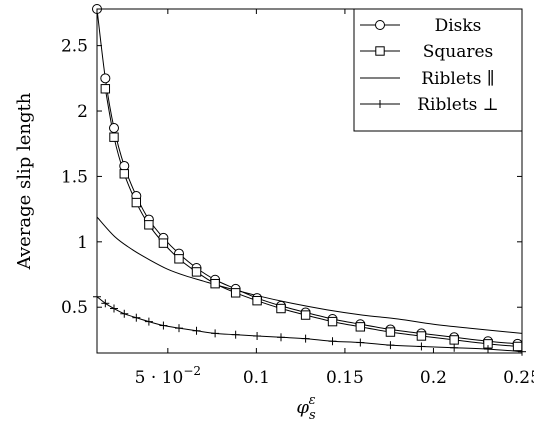 The image size is (534, 424). I want to click on legend-label: Disks, so click(458, 26).